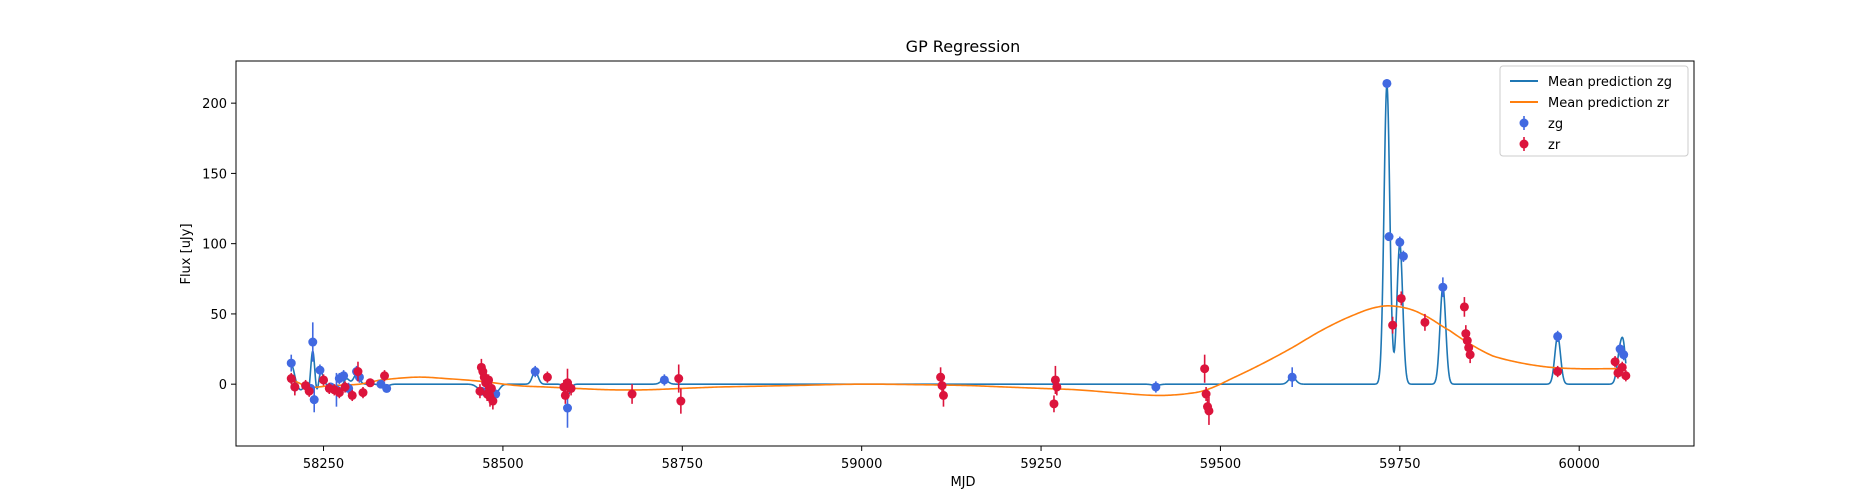 The image size is (1875, 500). Describe the element at coordinates (1609, 103) in the screenshot. I see `legend-label: Mean prediction zr` at that location.